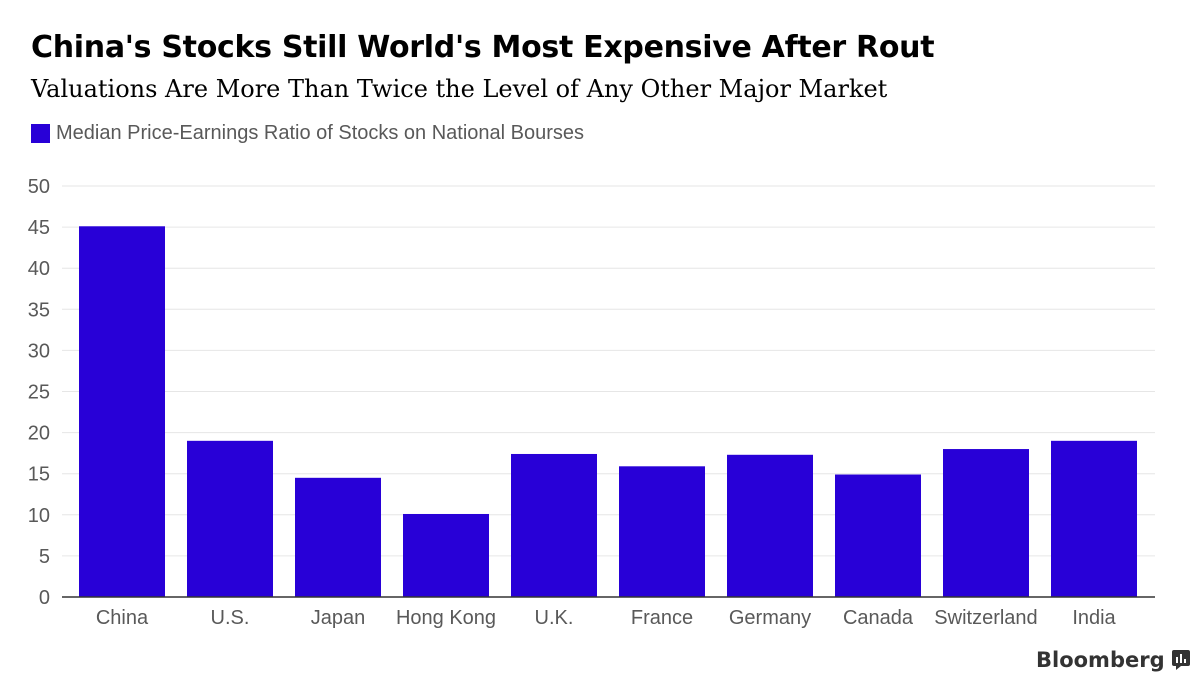  I want to click on bloomberg-chart-icon, so click(1180, 660).